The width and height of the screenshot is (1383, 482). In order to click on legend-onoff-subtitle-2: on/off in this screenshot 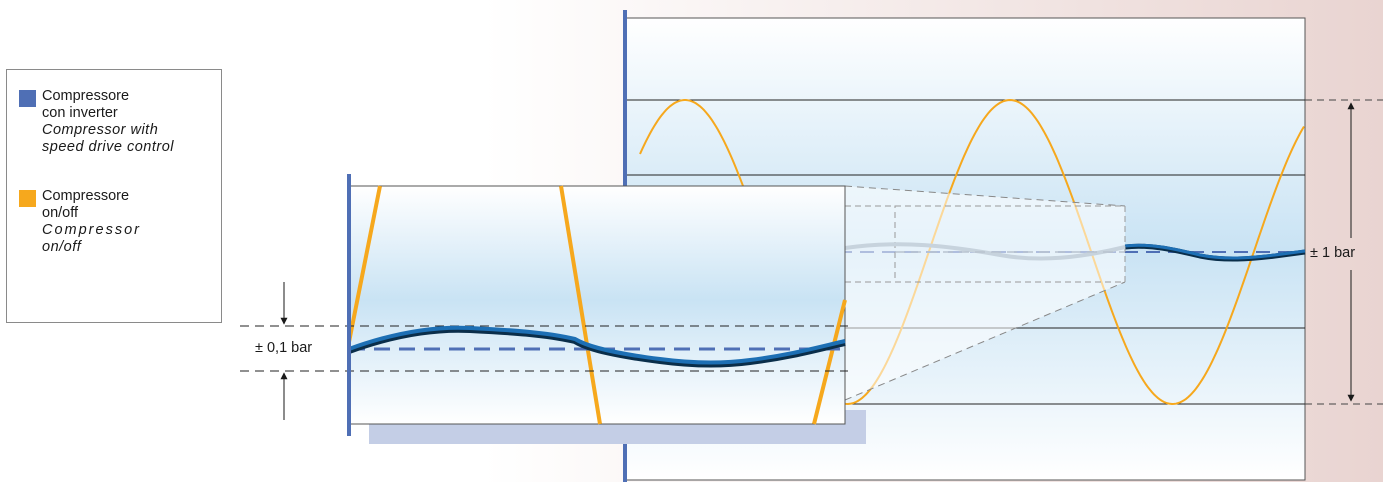, I will do `click(62, 247)`.